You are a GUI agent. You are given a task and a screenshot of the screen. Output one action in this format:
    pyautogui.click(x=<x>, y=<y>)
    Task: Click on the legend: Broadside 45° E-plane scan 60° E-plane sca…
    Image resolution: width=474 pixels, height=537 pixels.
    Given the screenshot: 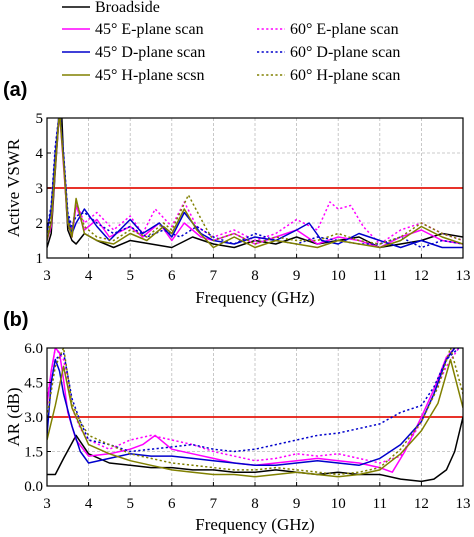 What is the action you would take?
    pyautogui.click(x=231, y=42)
    